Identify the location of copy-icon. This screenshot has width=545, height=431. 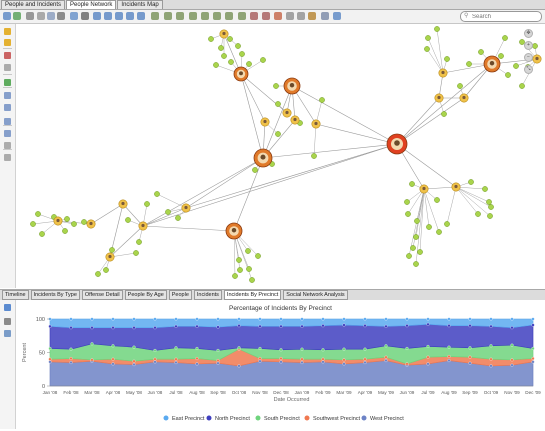
(7, 16).